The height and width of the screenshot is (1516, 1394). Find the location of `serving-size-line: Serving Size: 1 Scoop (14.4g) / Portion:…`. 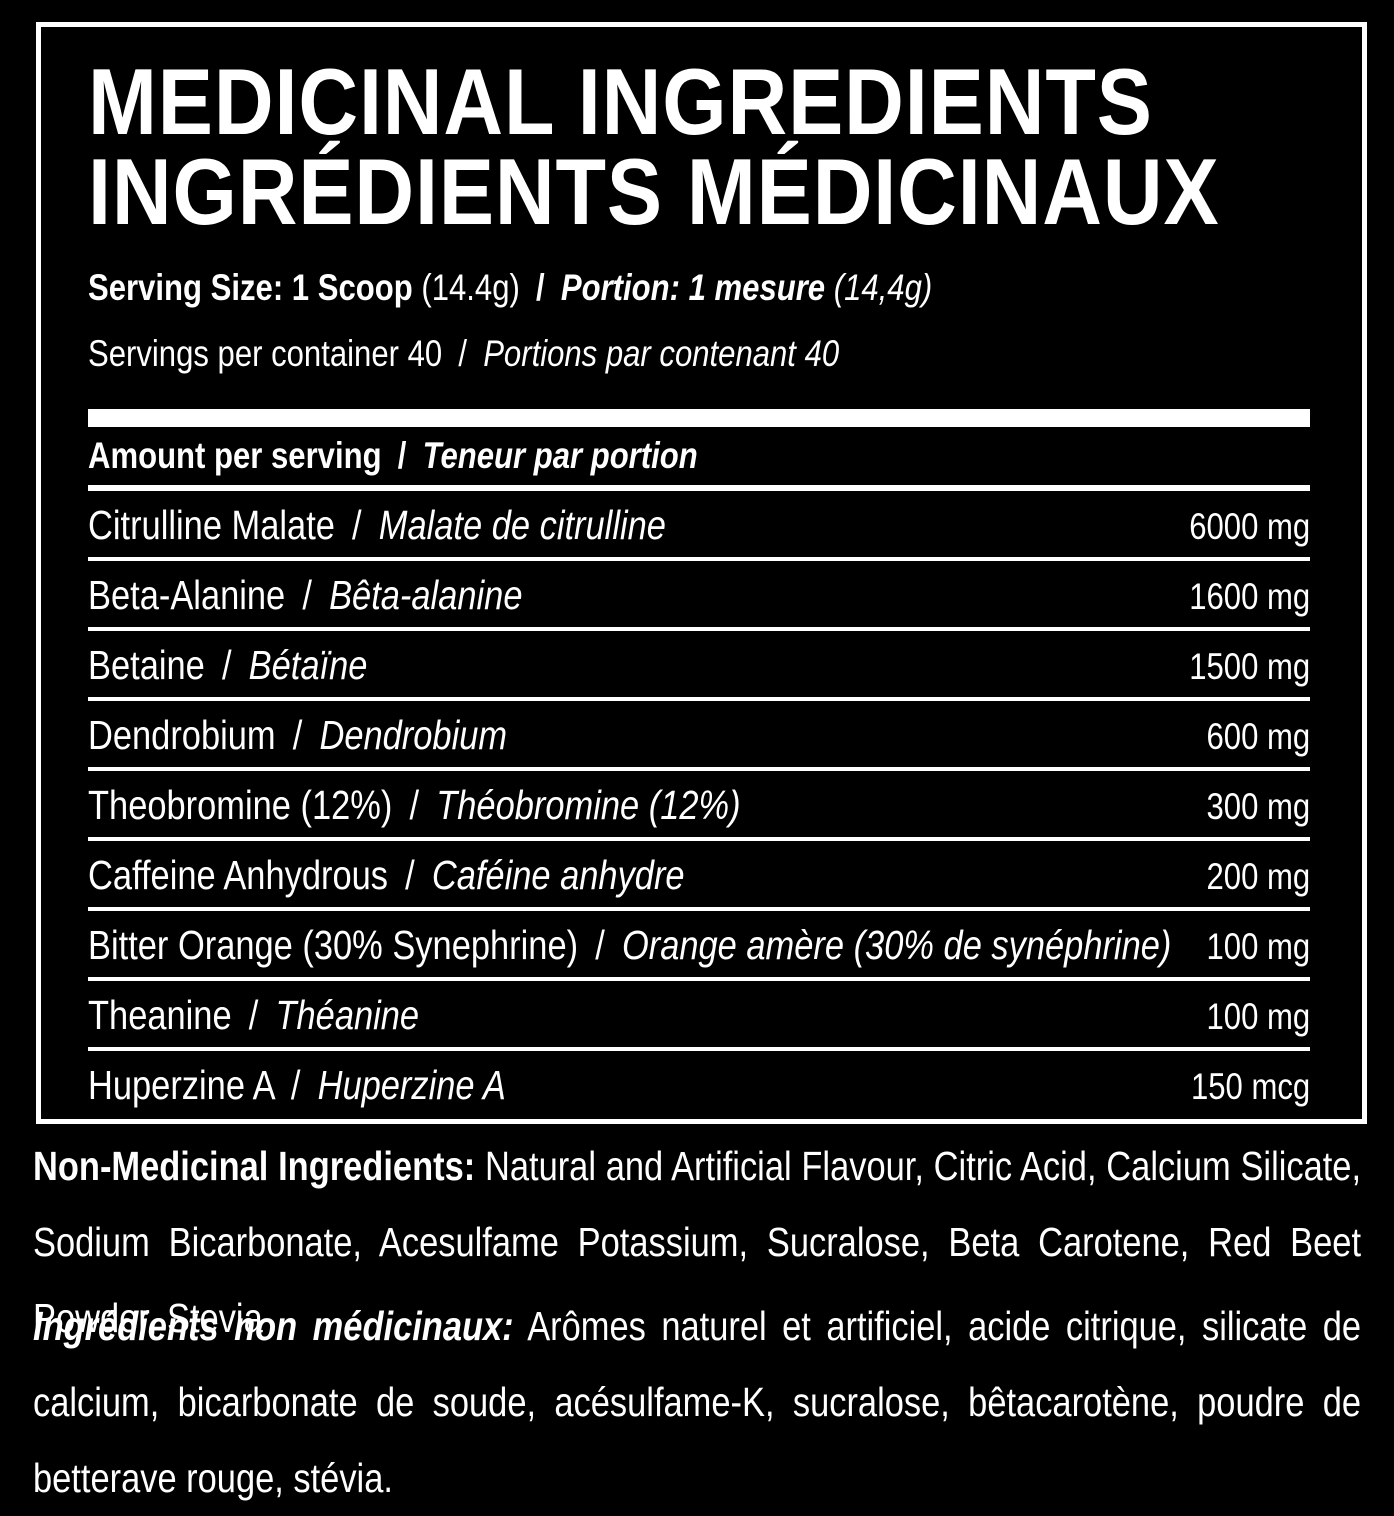

serving-size-line: Serving Size: 1 Scoop (14.4g) / Portion:… is located at coordinates (699, 288).